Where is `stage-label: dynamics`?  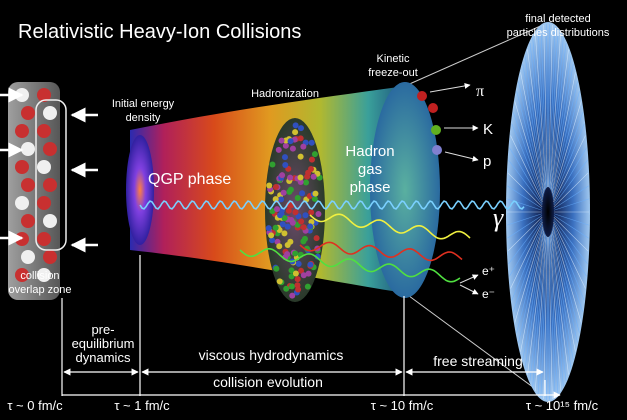 stage-label: dynamics is located at coordinates (103, 357).